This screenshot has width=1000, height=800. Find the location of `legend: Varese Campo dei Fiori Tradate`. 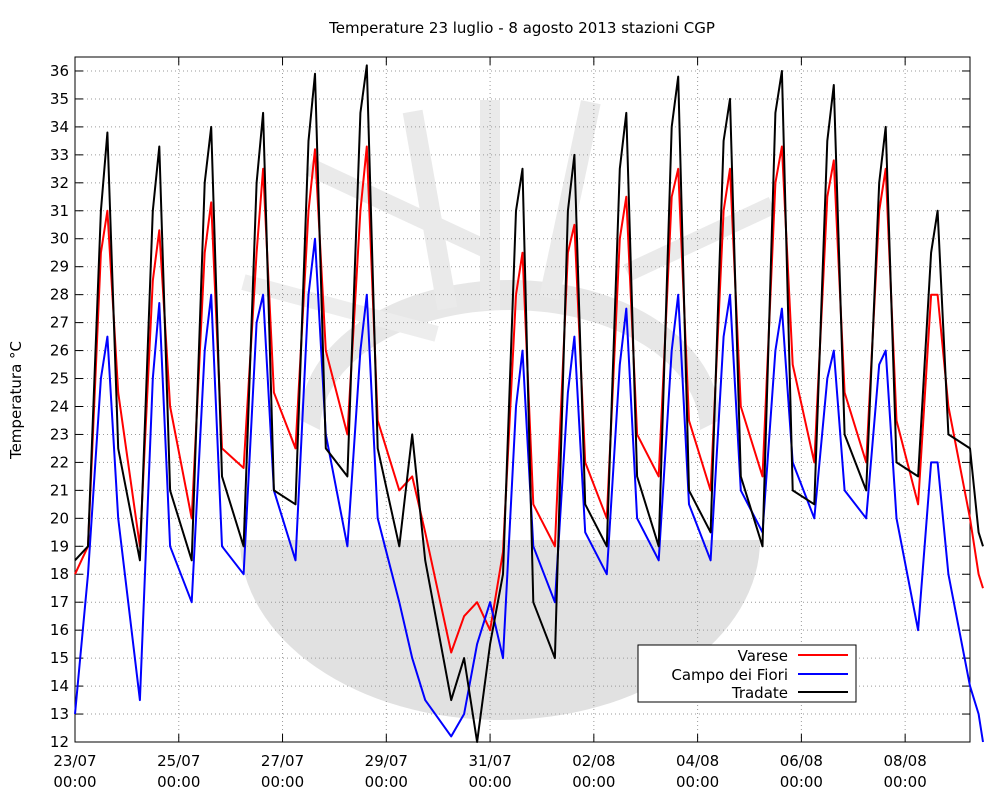

legend: Varese Campo dei Fiori Tradate is located at coordinates (747, 673).